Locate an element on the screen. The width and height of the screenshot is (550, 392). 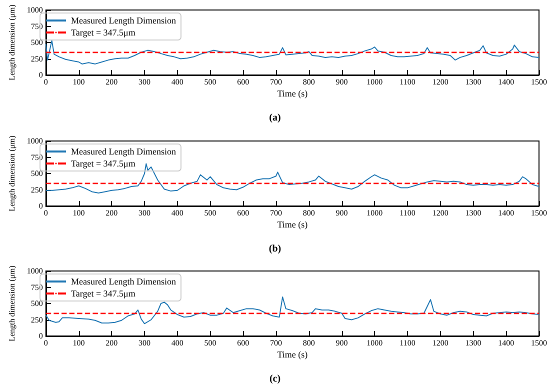
text: (c) is located at coordinates (275, 379).